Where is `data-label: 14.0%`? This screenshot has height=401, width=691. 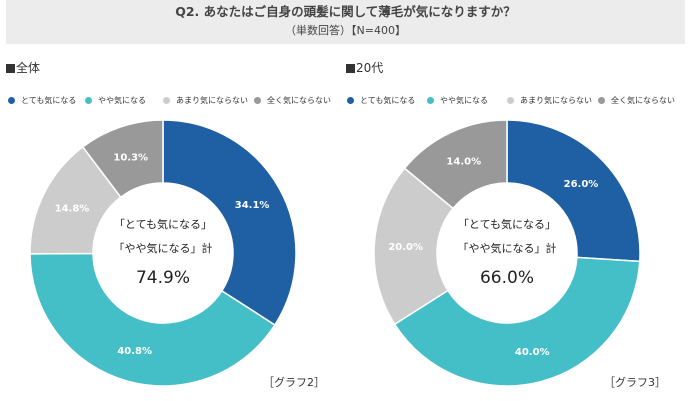
data-label: 14.0% is located at coordinates (463, 162).